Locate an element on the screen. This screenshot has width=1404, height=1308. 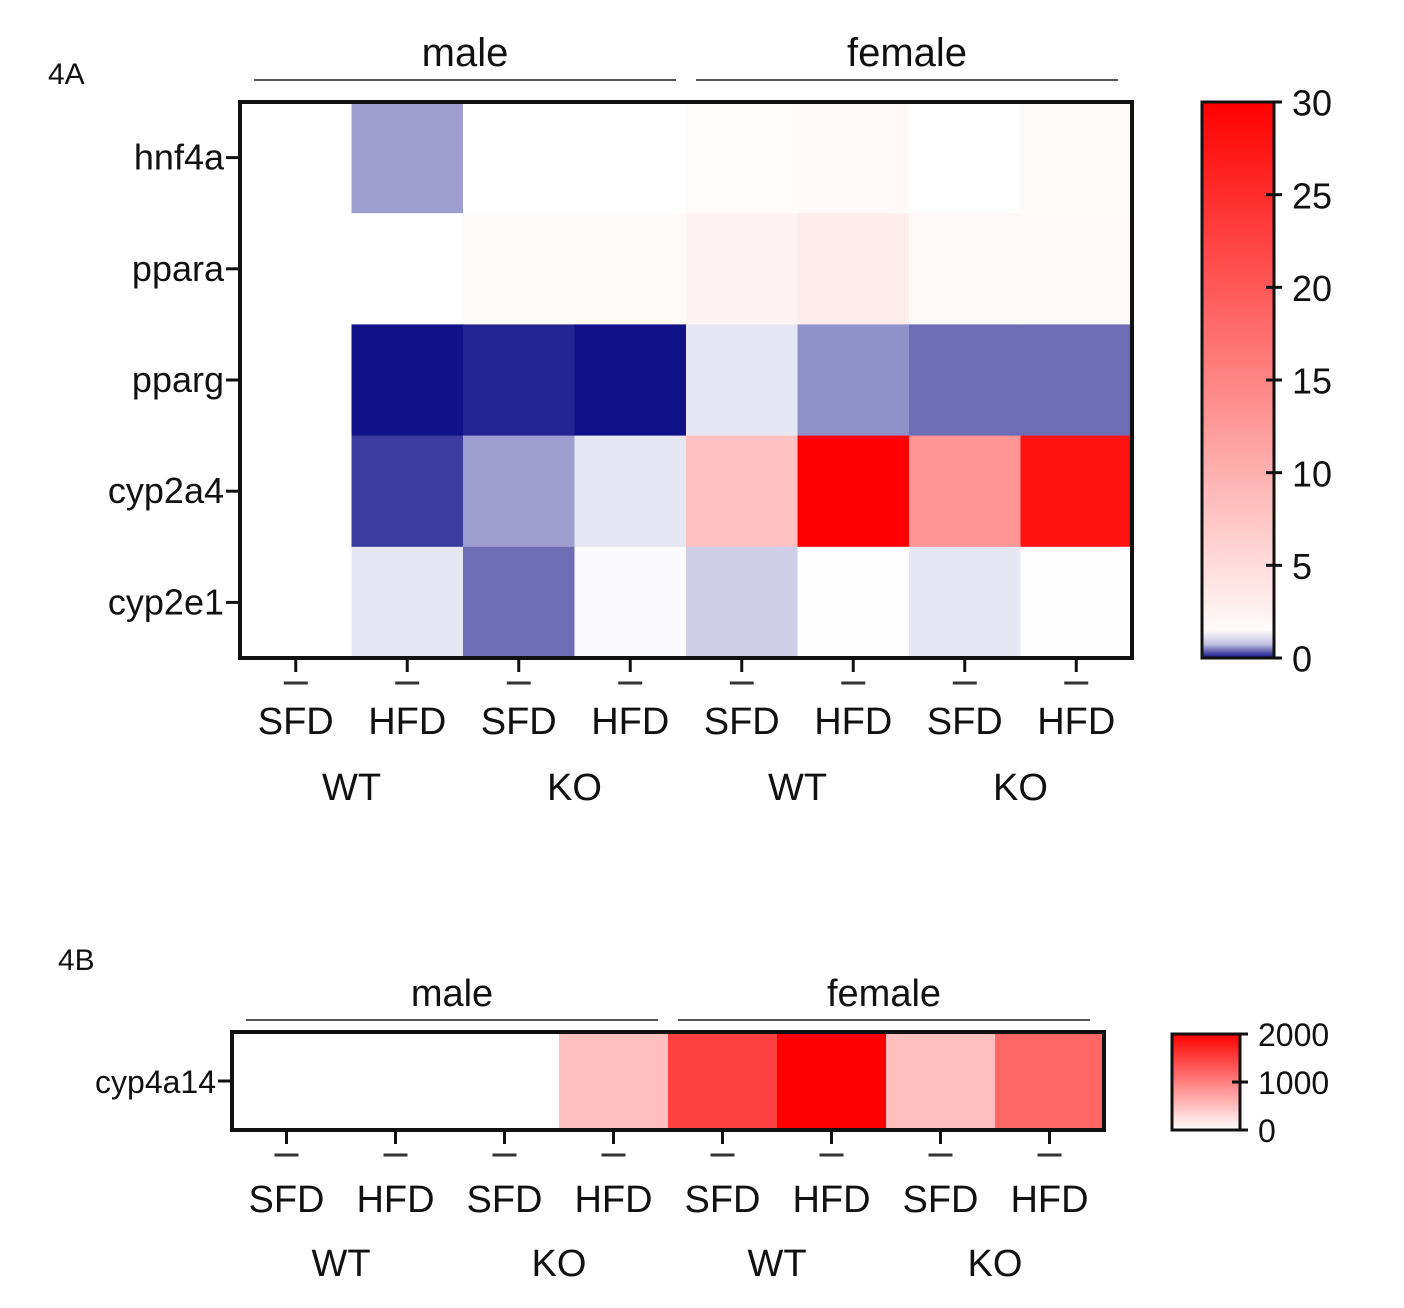
panel-label-4b: 4B is located at coordinates (76, 960).